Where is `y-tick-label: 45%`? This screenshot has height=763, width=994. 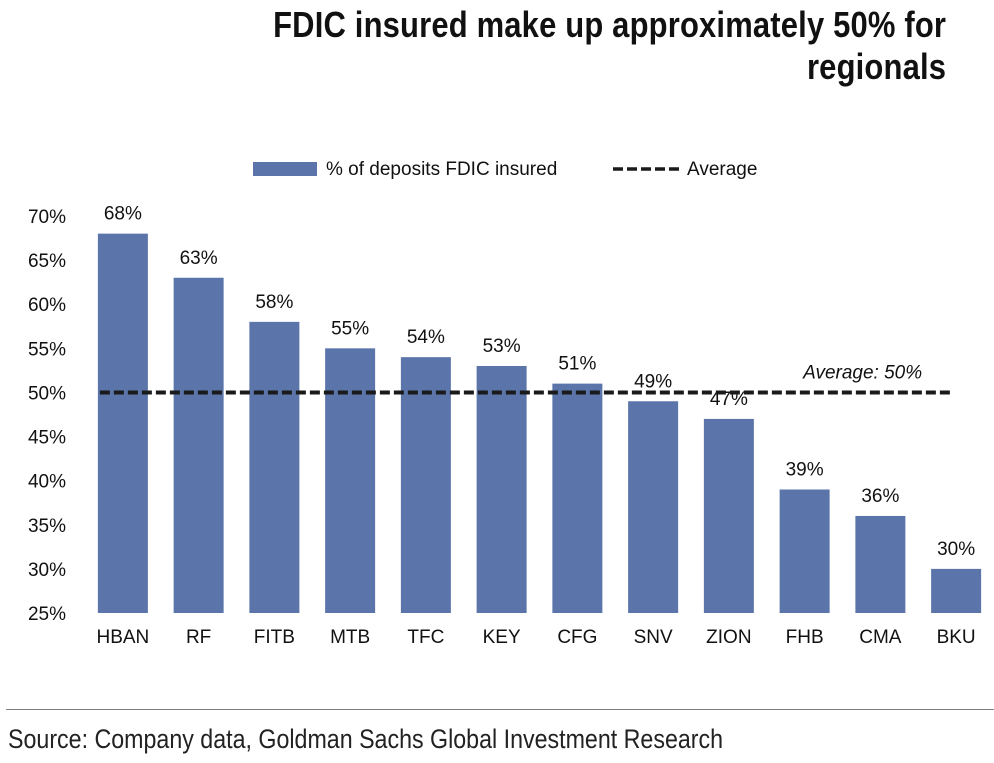
y-tick-label: 45% is located at coordinates (47, 438).